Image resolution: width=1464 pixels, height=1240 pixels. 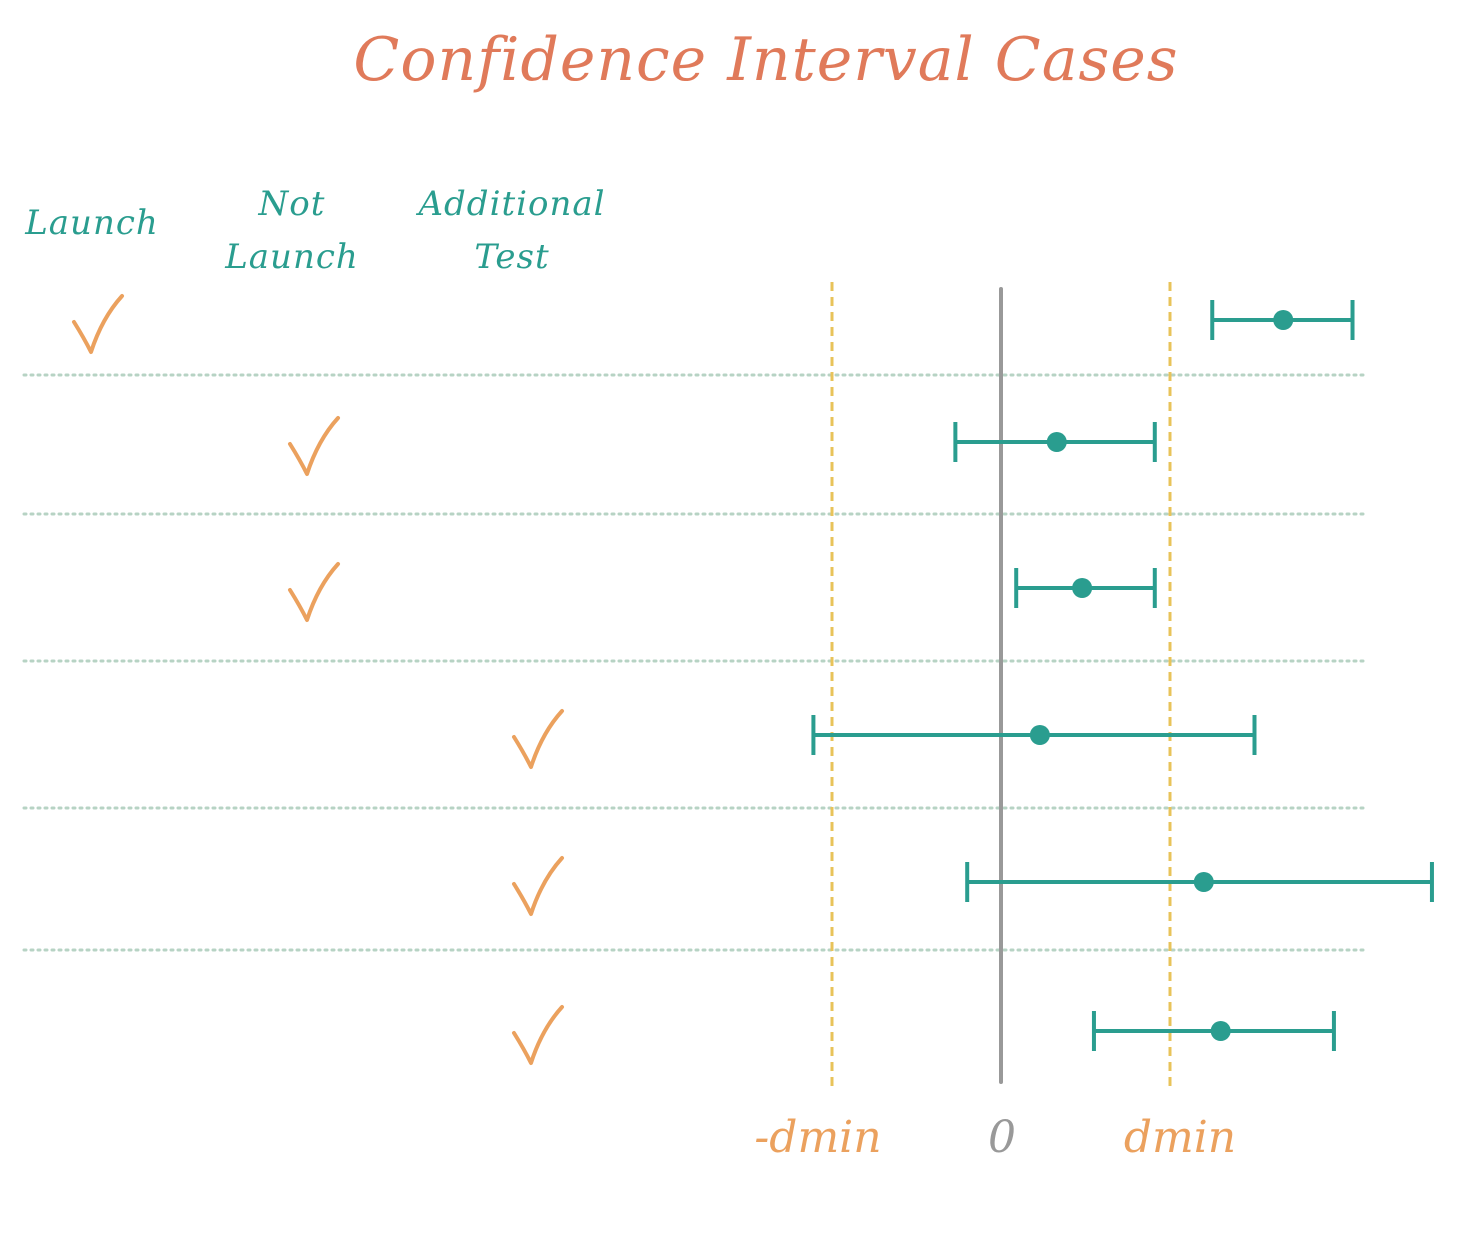 I want to click on axis-labels: -dmin 0 dmin, so click(x=995, y=1137).